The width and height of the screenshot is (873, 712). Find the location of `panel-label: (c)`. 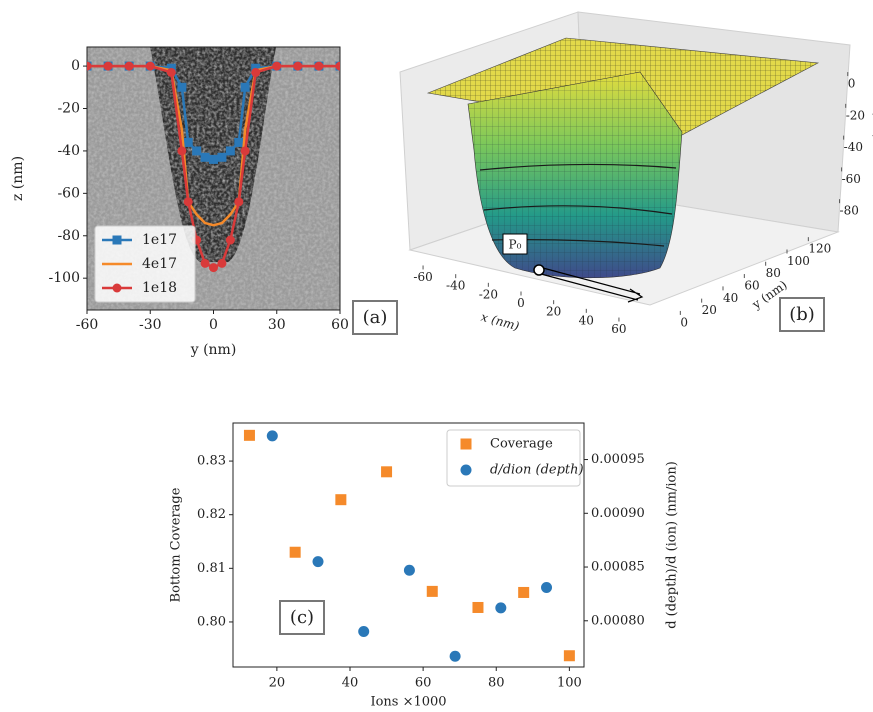

panel-label: (c) is located at coordinates (302, 617).